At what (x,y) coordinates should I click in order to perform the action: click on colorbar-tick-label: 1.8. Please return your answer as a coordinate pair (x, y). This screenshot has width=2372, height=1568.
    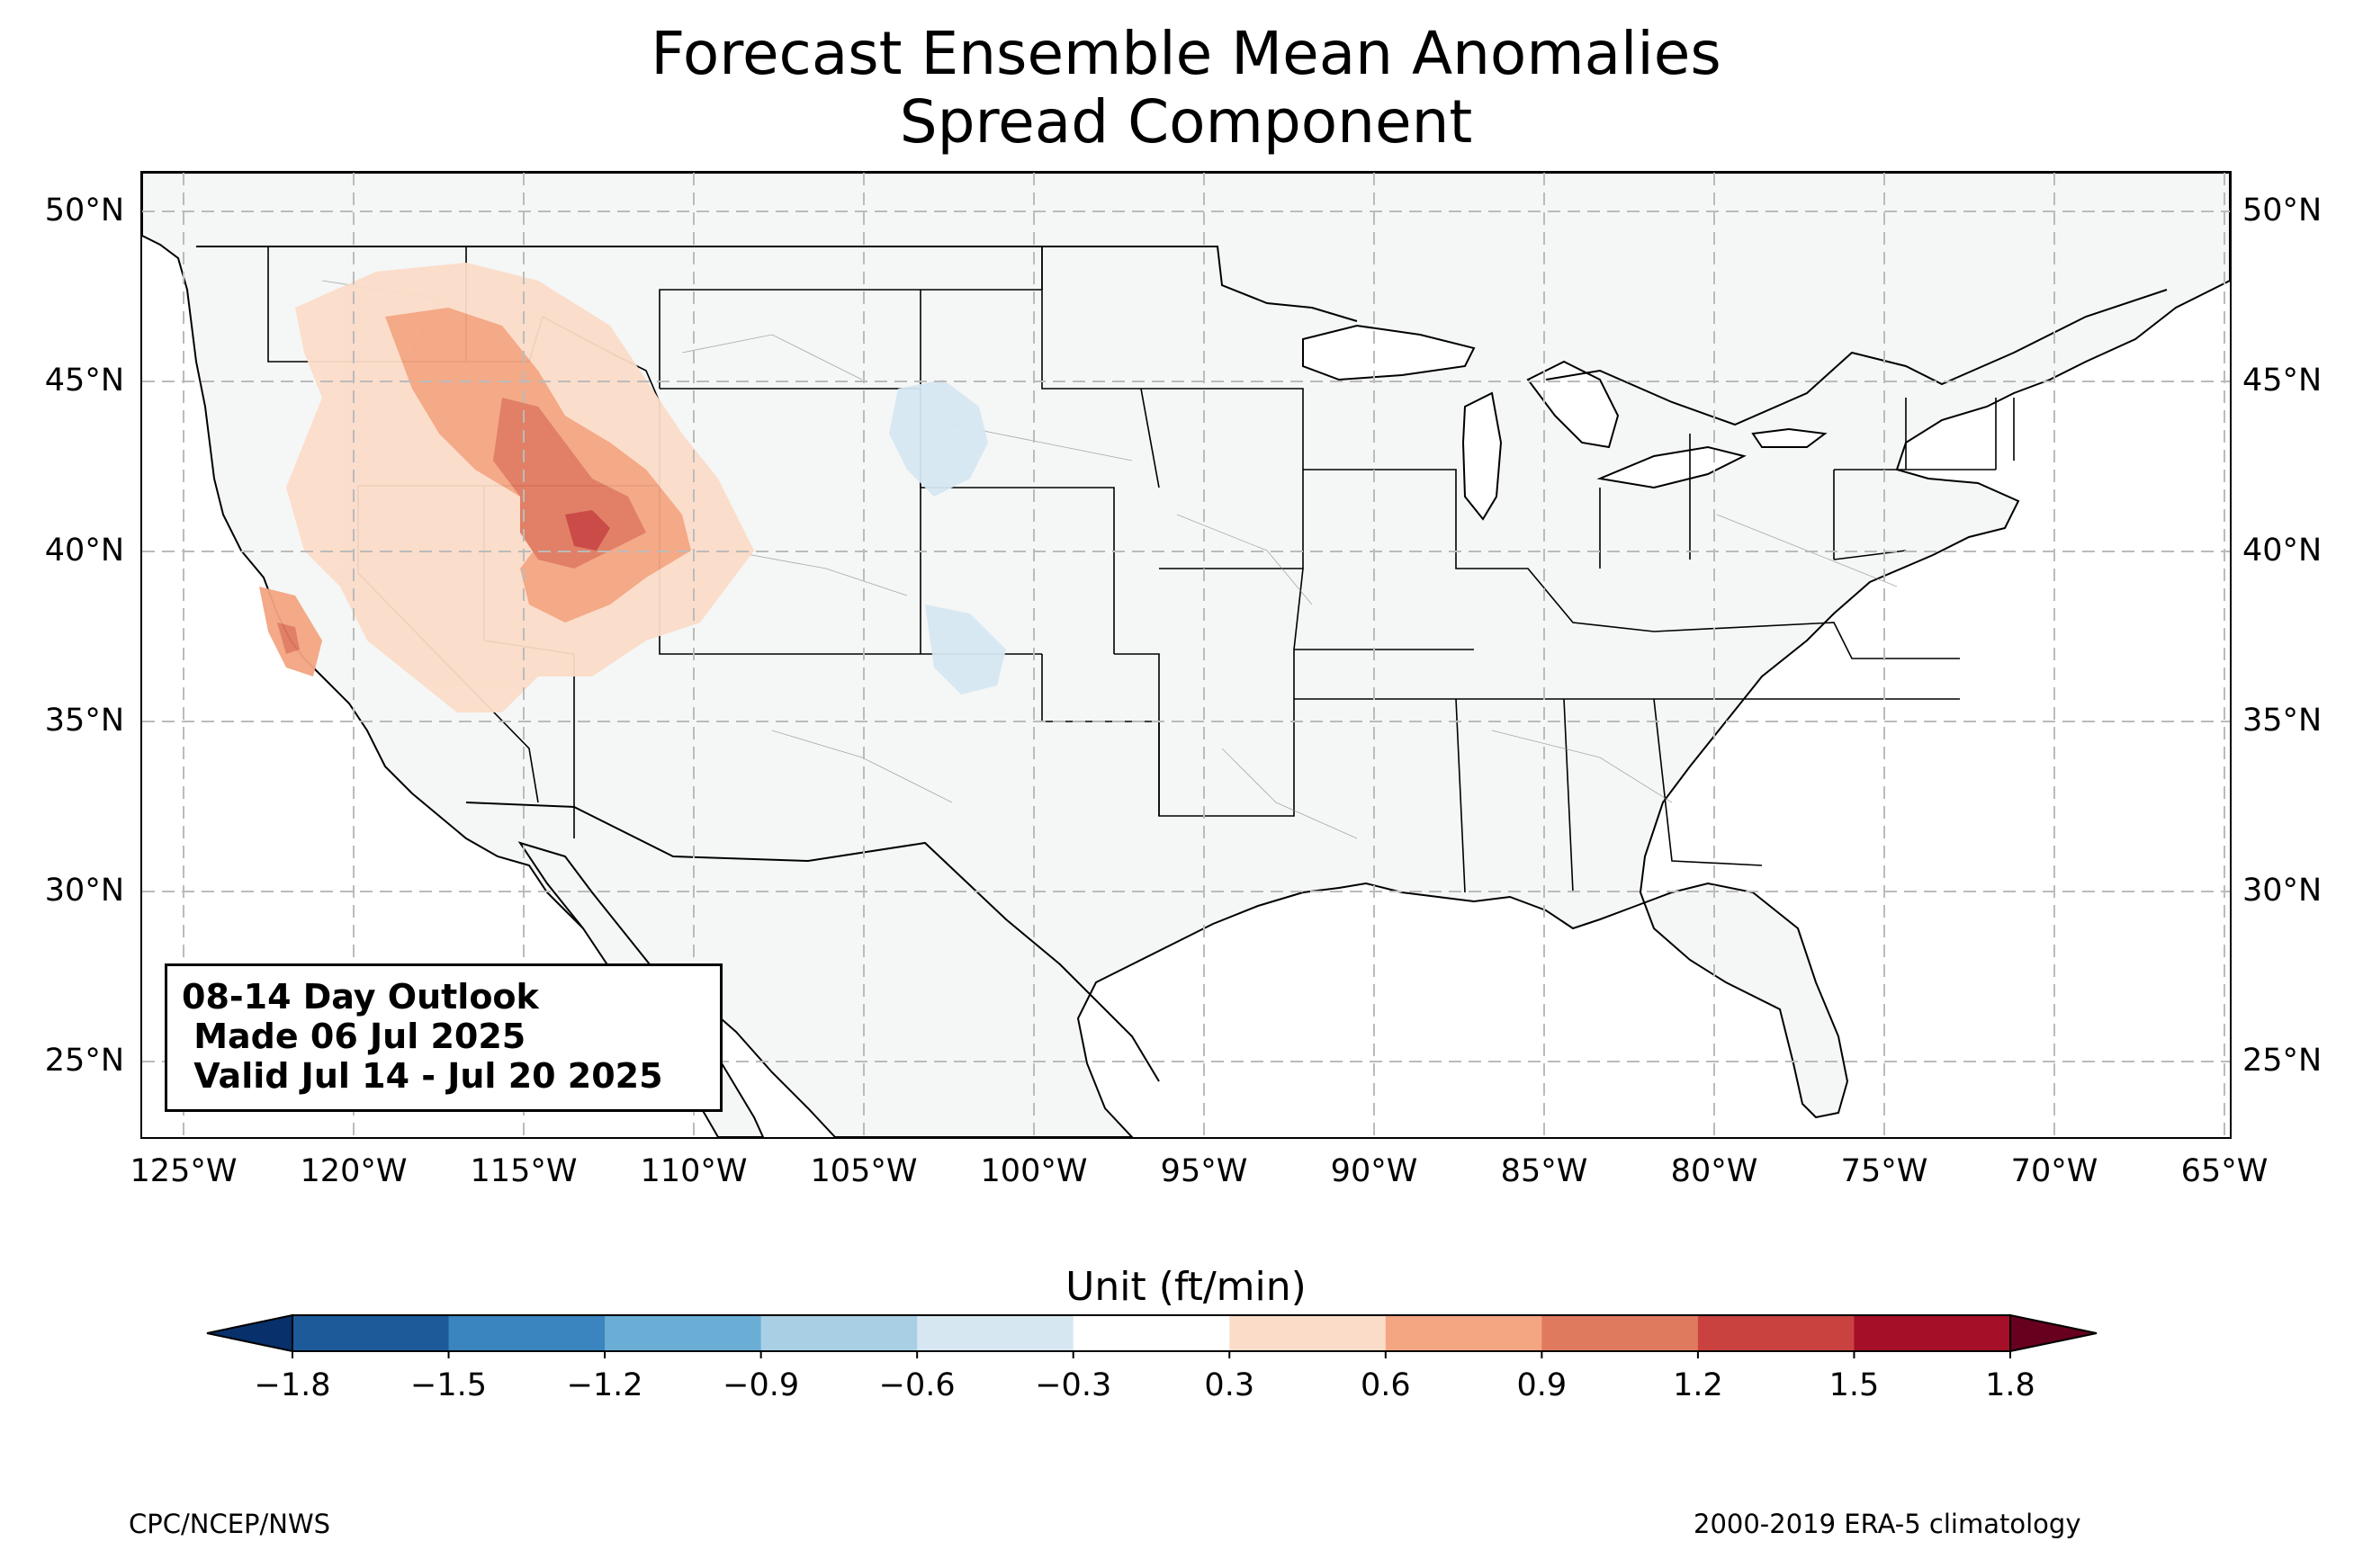
    Looking at the image, I should click on (2010, 1385).